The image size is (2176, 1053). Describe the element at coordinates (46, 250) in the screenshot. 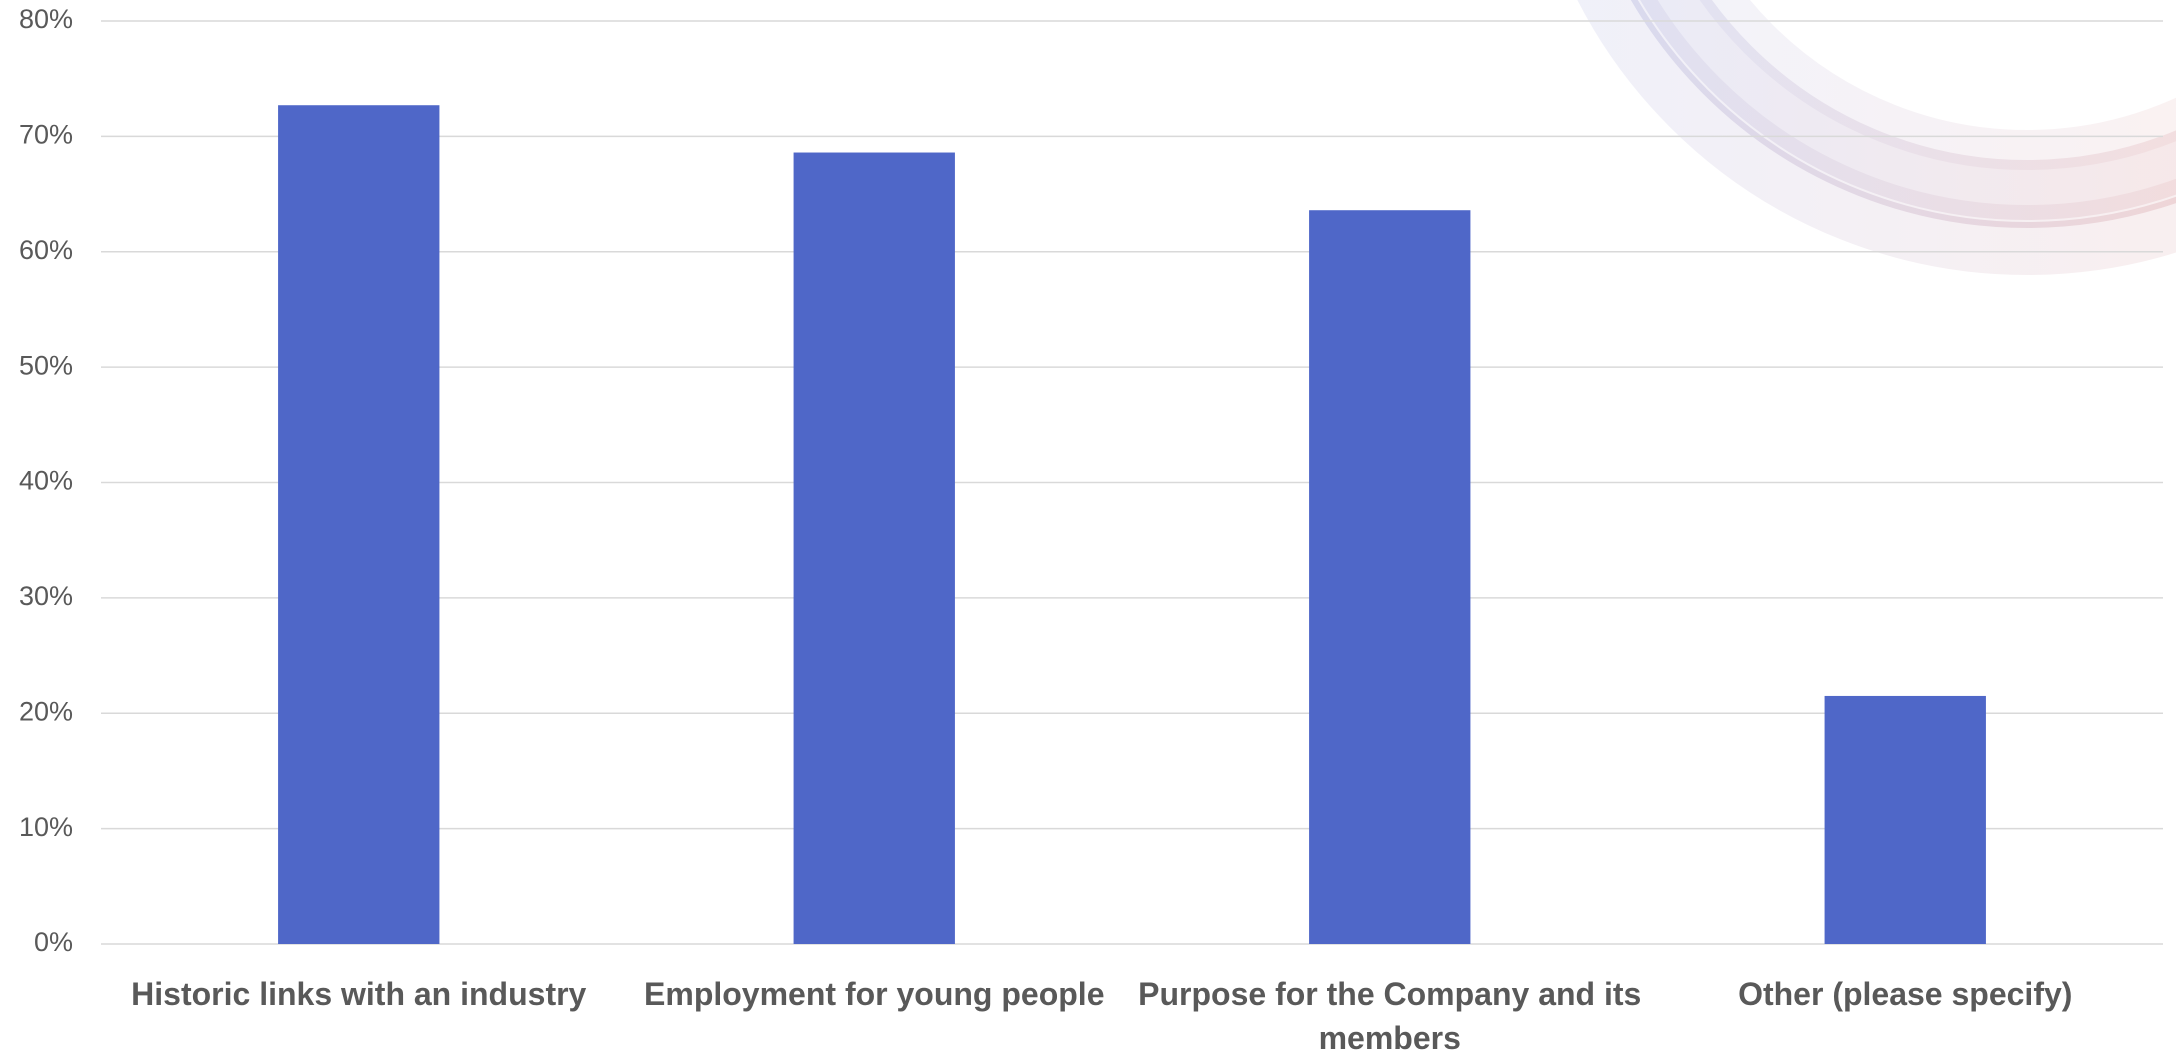

I see `y-tick-label: 60%` at that location.